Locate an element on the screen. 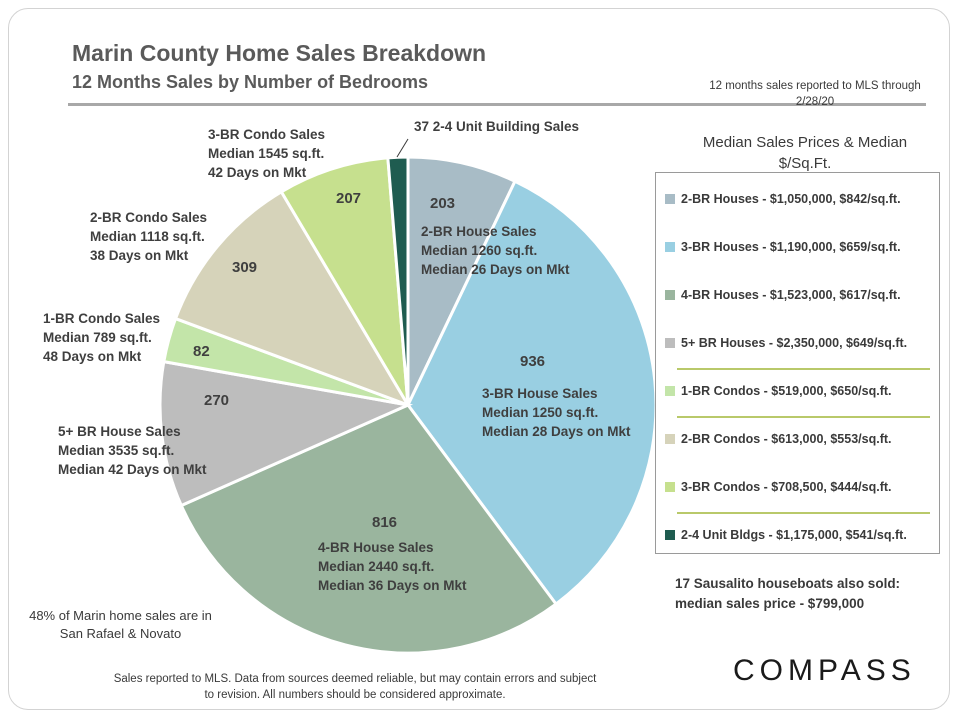  legend-label: 2-BR Condos - $613,000, $553/sq.ft. is located at coordinates (786, 439).